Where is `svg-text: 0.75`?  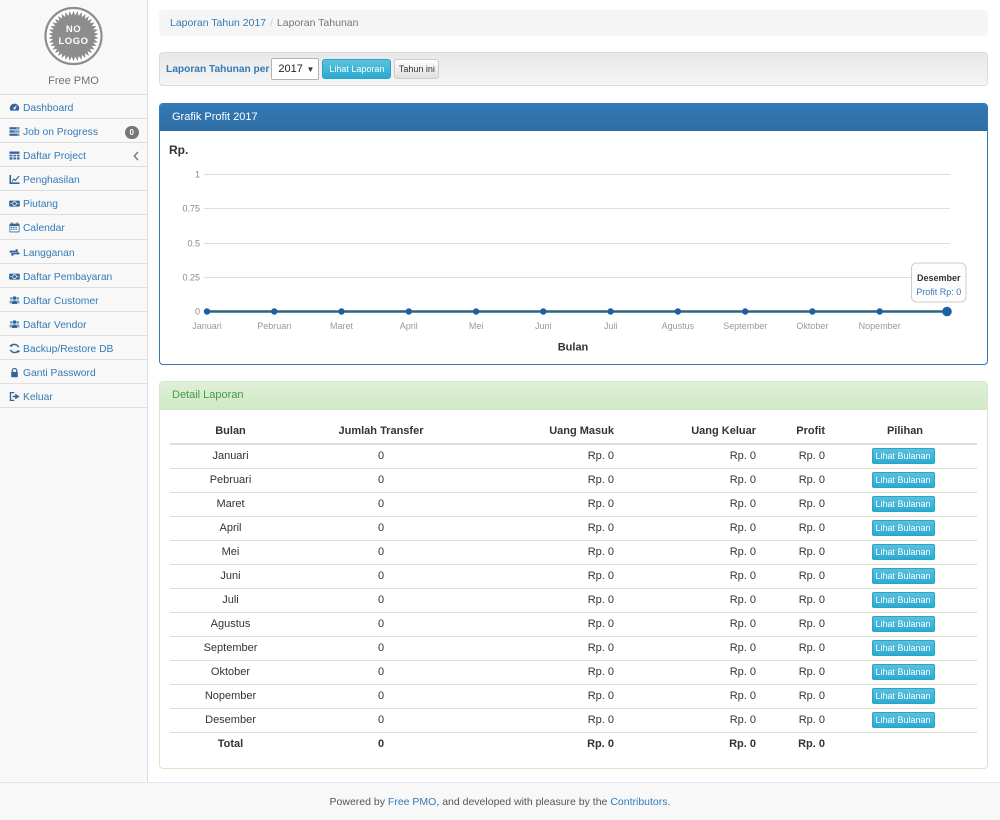
svg-text: 0.75 is located at coordinates (191, 209).